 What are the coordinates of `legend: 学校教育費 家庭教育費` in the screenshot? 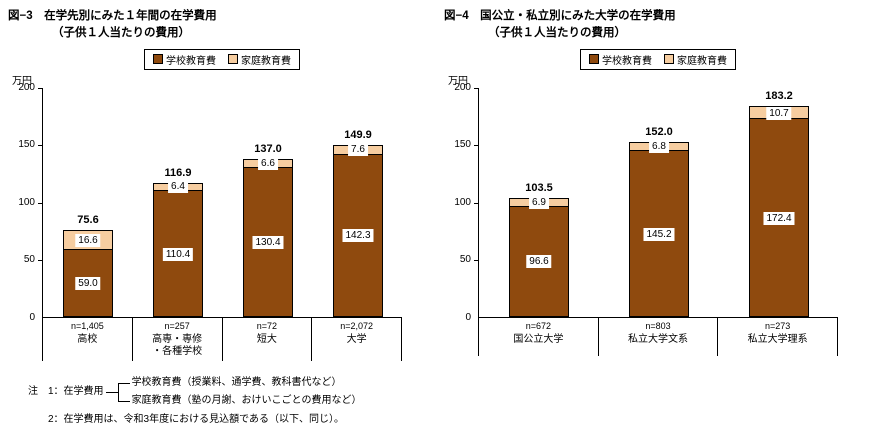 It's located at (658, 59).